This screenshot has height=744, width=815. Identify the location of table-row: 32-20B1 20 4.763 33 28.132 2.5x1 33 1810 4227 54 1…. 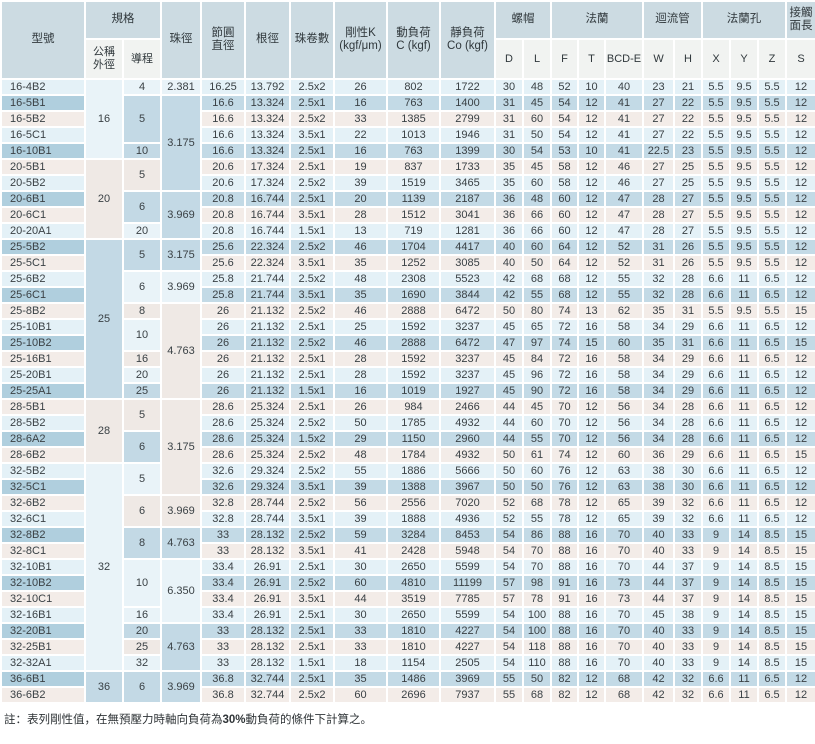
(407, 647).